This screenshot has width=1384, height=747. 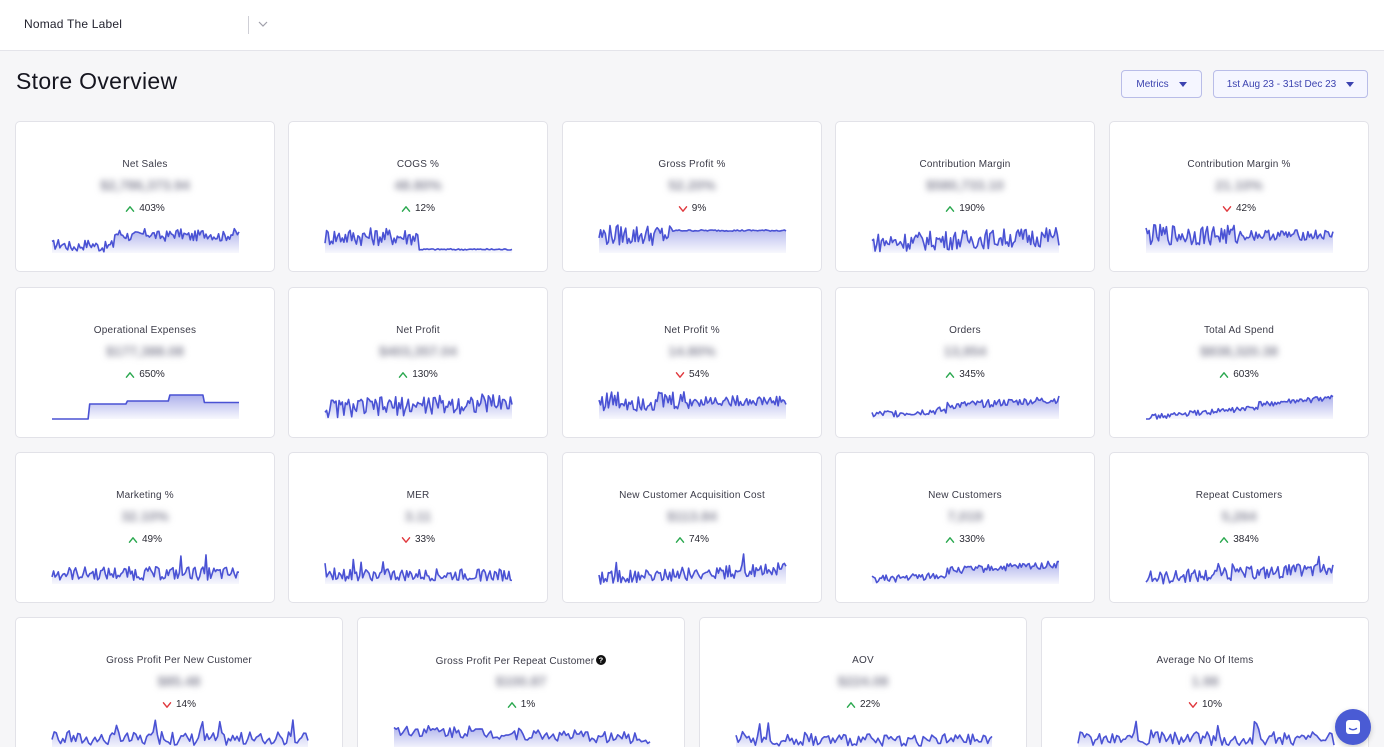 What do you see at coordinates (1239, 196) in the screenshot?
I see `metric-card: Contribution Margin % 21.10% 42%` at bounding box center [1239, 196].